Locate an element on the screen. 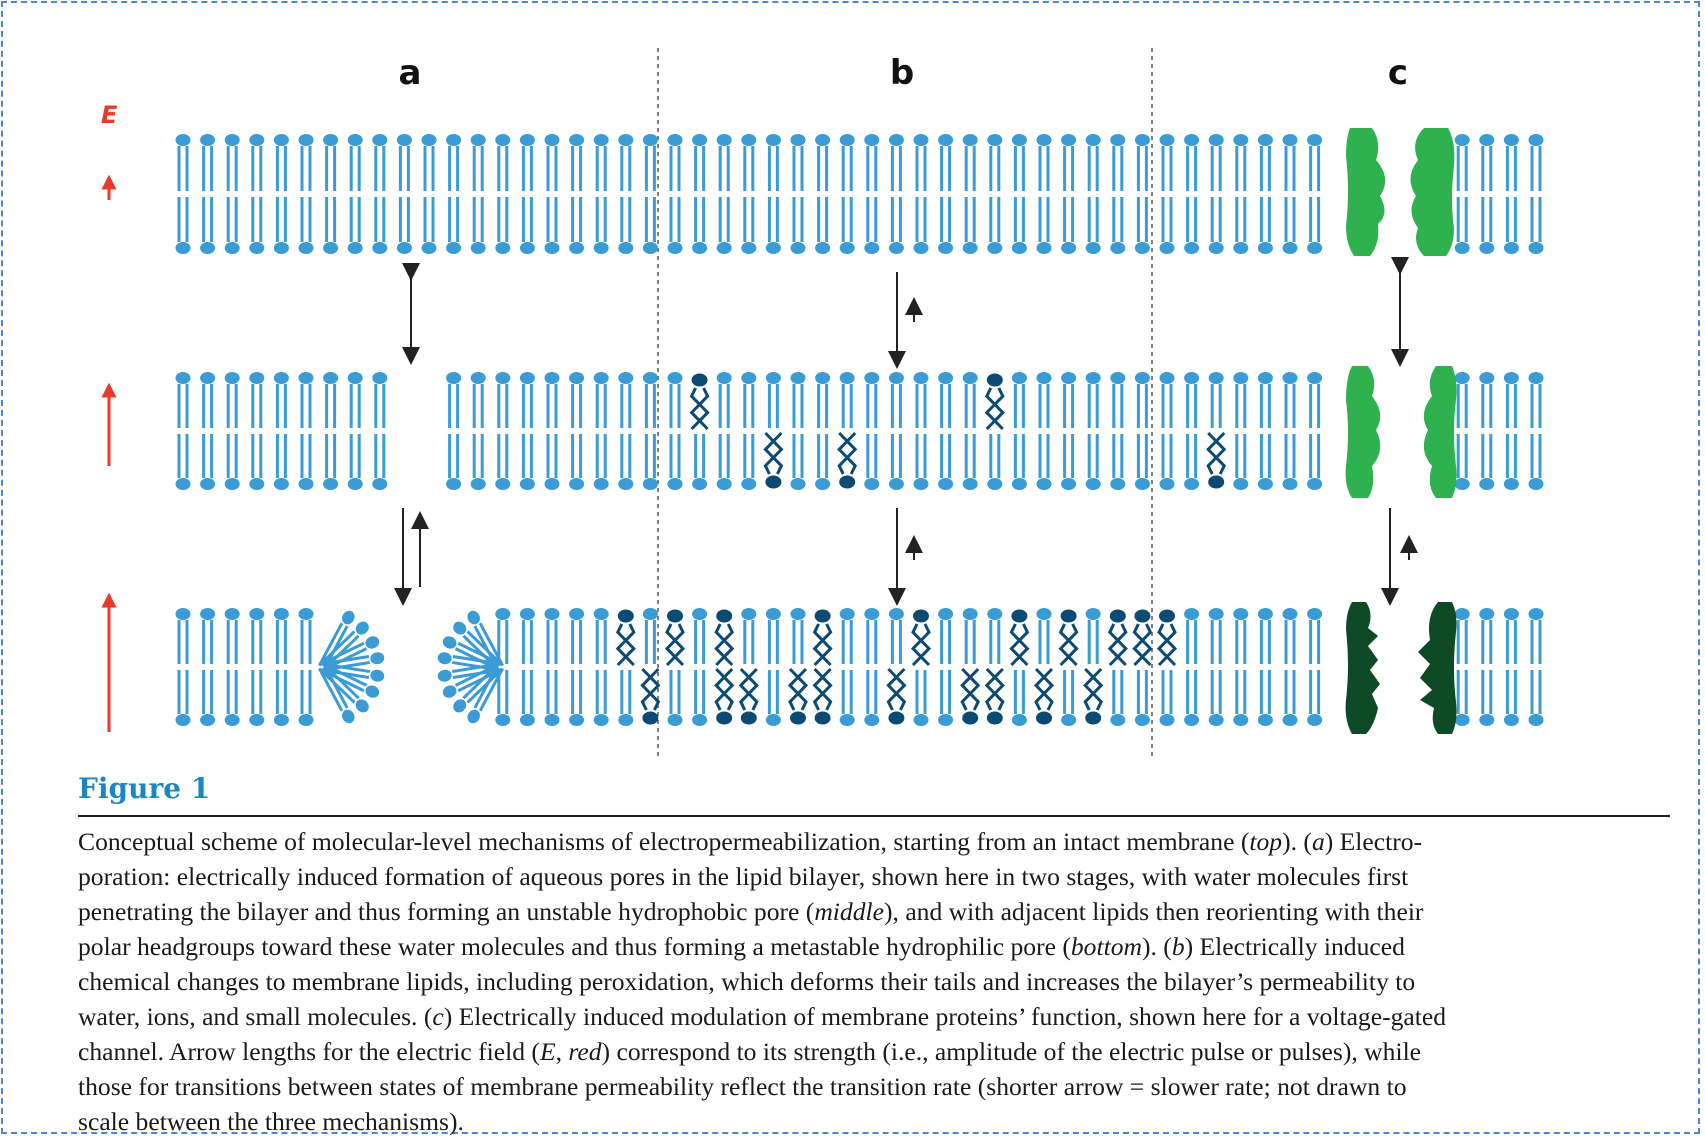 Image resolution: width=1705 pixels, height=1139 pixels. pore-lipid is located at coordinates (336, 640).